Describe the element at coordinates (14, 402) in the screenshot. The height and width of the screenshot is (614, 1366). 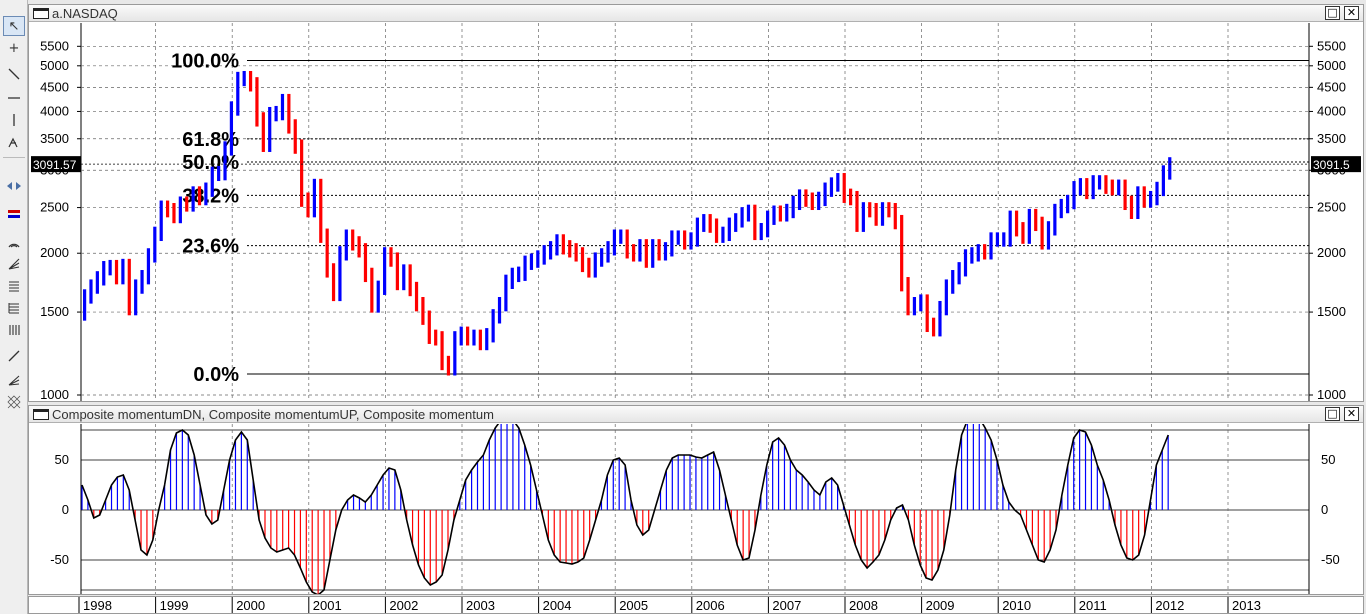
I see `pattern-tool-icon` at that location.